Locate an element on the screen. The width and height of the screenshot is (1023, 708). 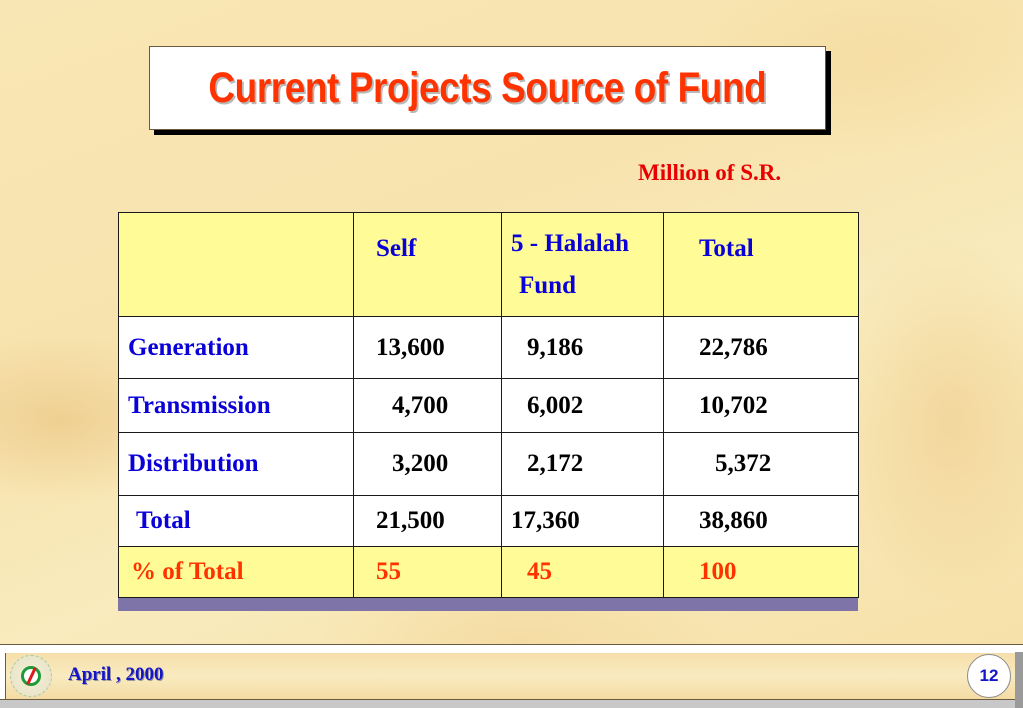
table-header-row: Self 5 - Halalah Fund Total is located at coordinates (488, 264).